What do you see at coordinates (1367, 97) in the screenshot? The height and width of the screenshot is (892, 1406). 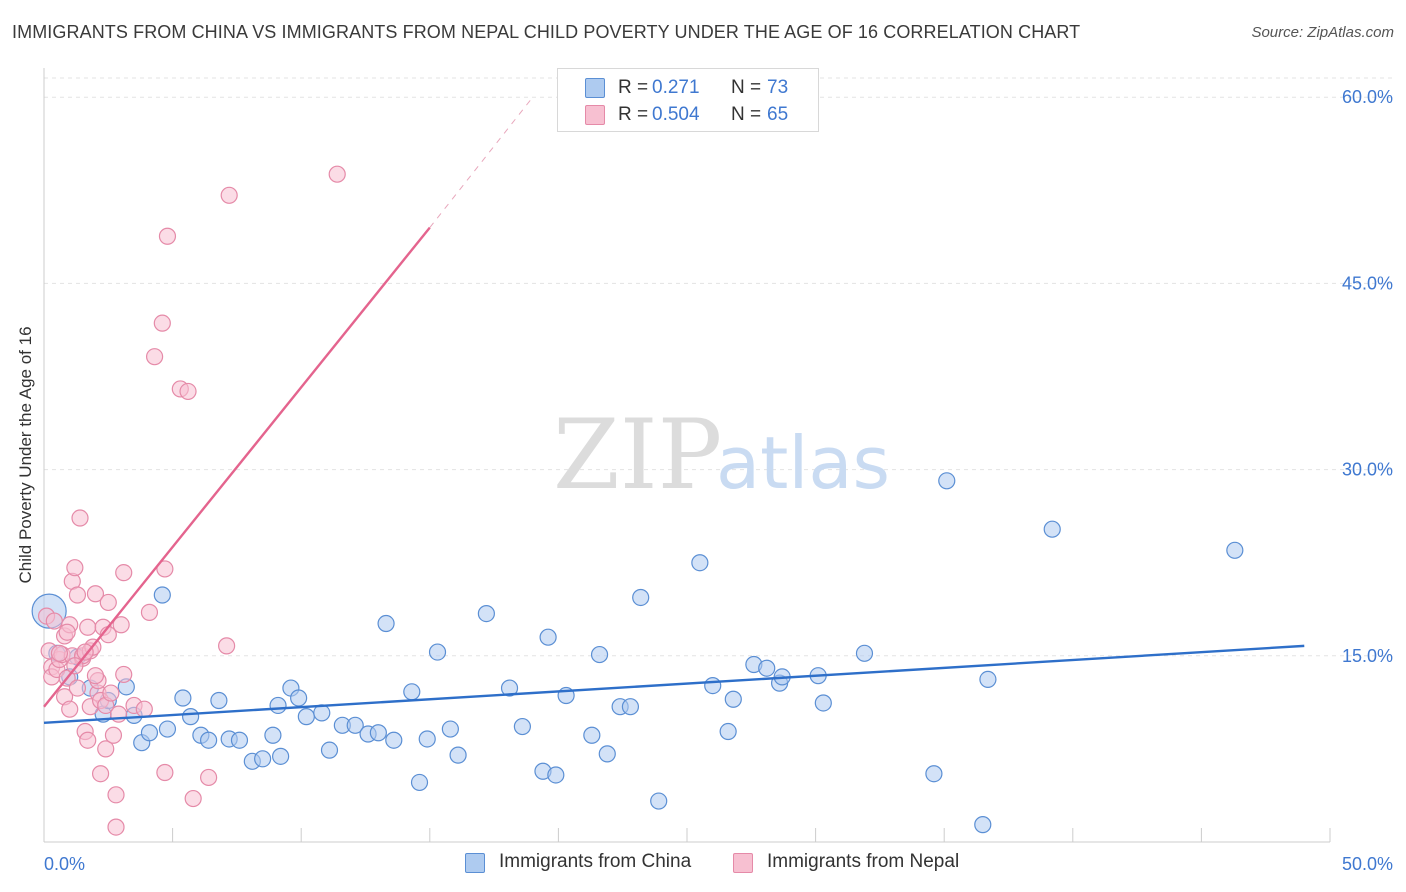 I see `y-tick-label: 60.0%` at bounding box center [1367, 97].